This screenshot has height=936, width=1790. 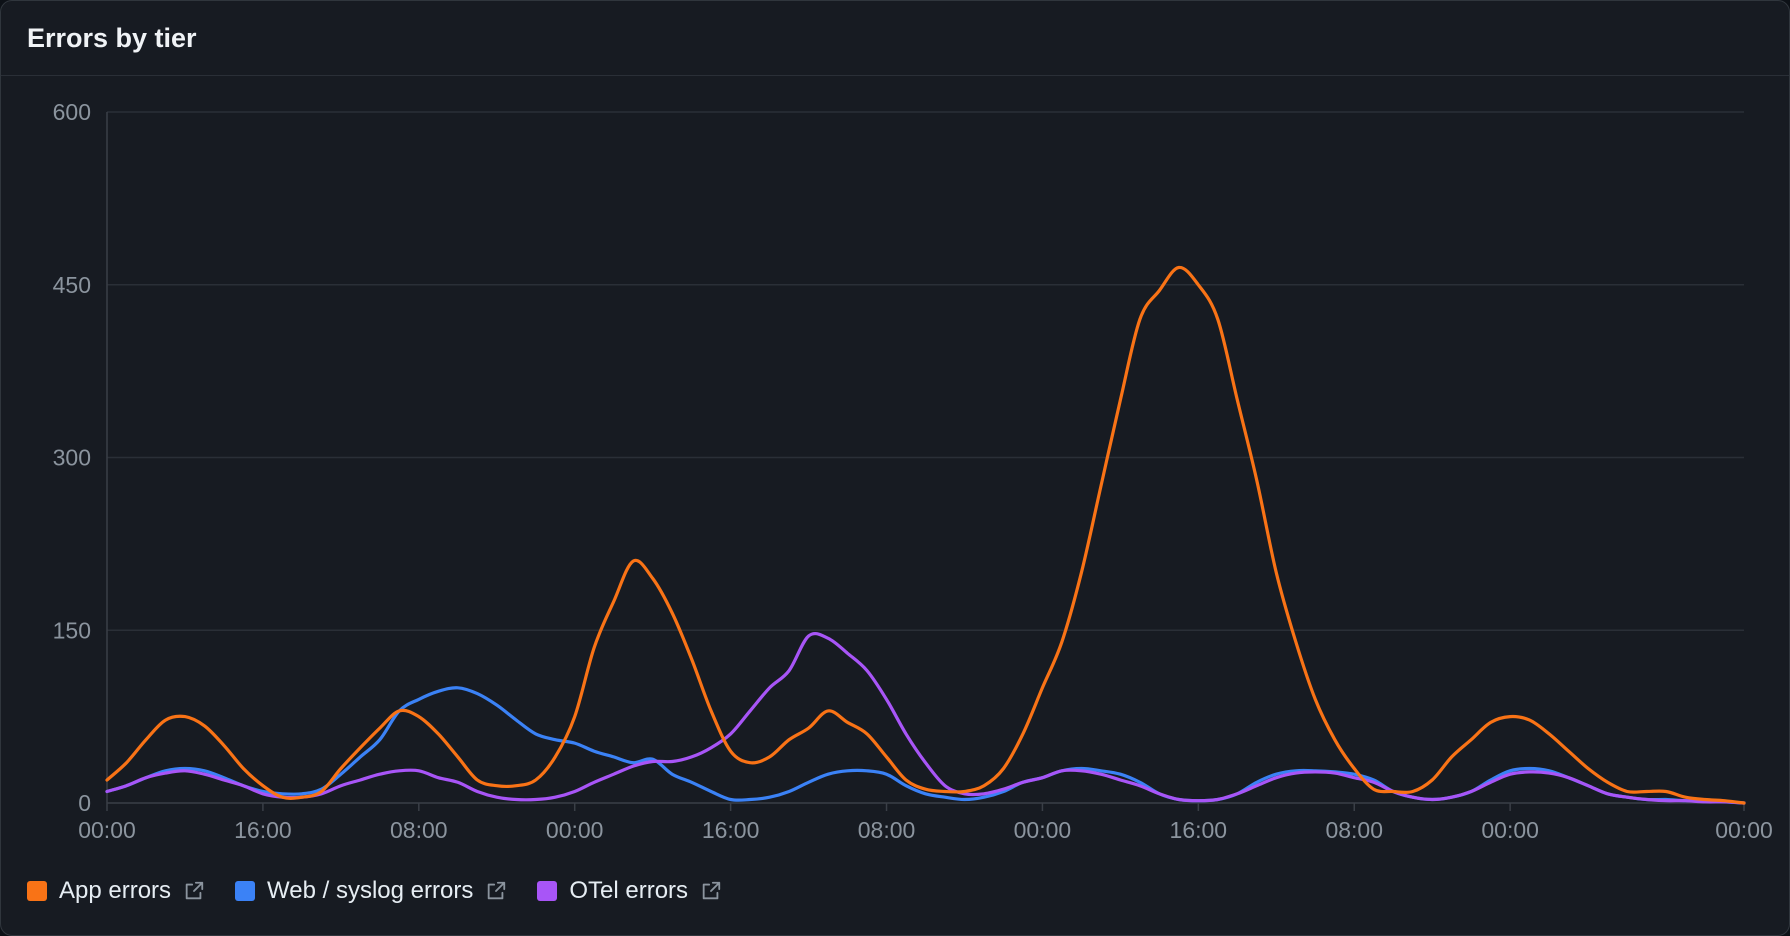 What do you see at coordinates (895, 38) in the screenshot?
I see `panel-header: Errors by tier` at bounding box center [895, 38].